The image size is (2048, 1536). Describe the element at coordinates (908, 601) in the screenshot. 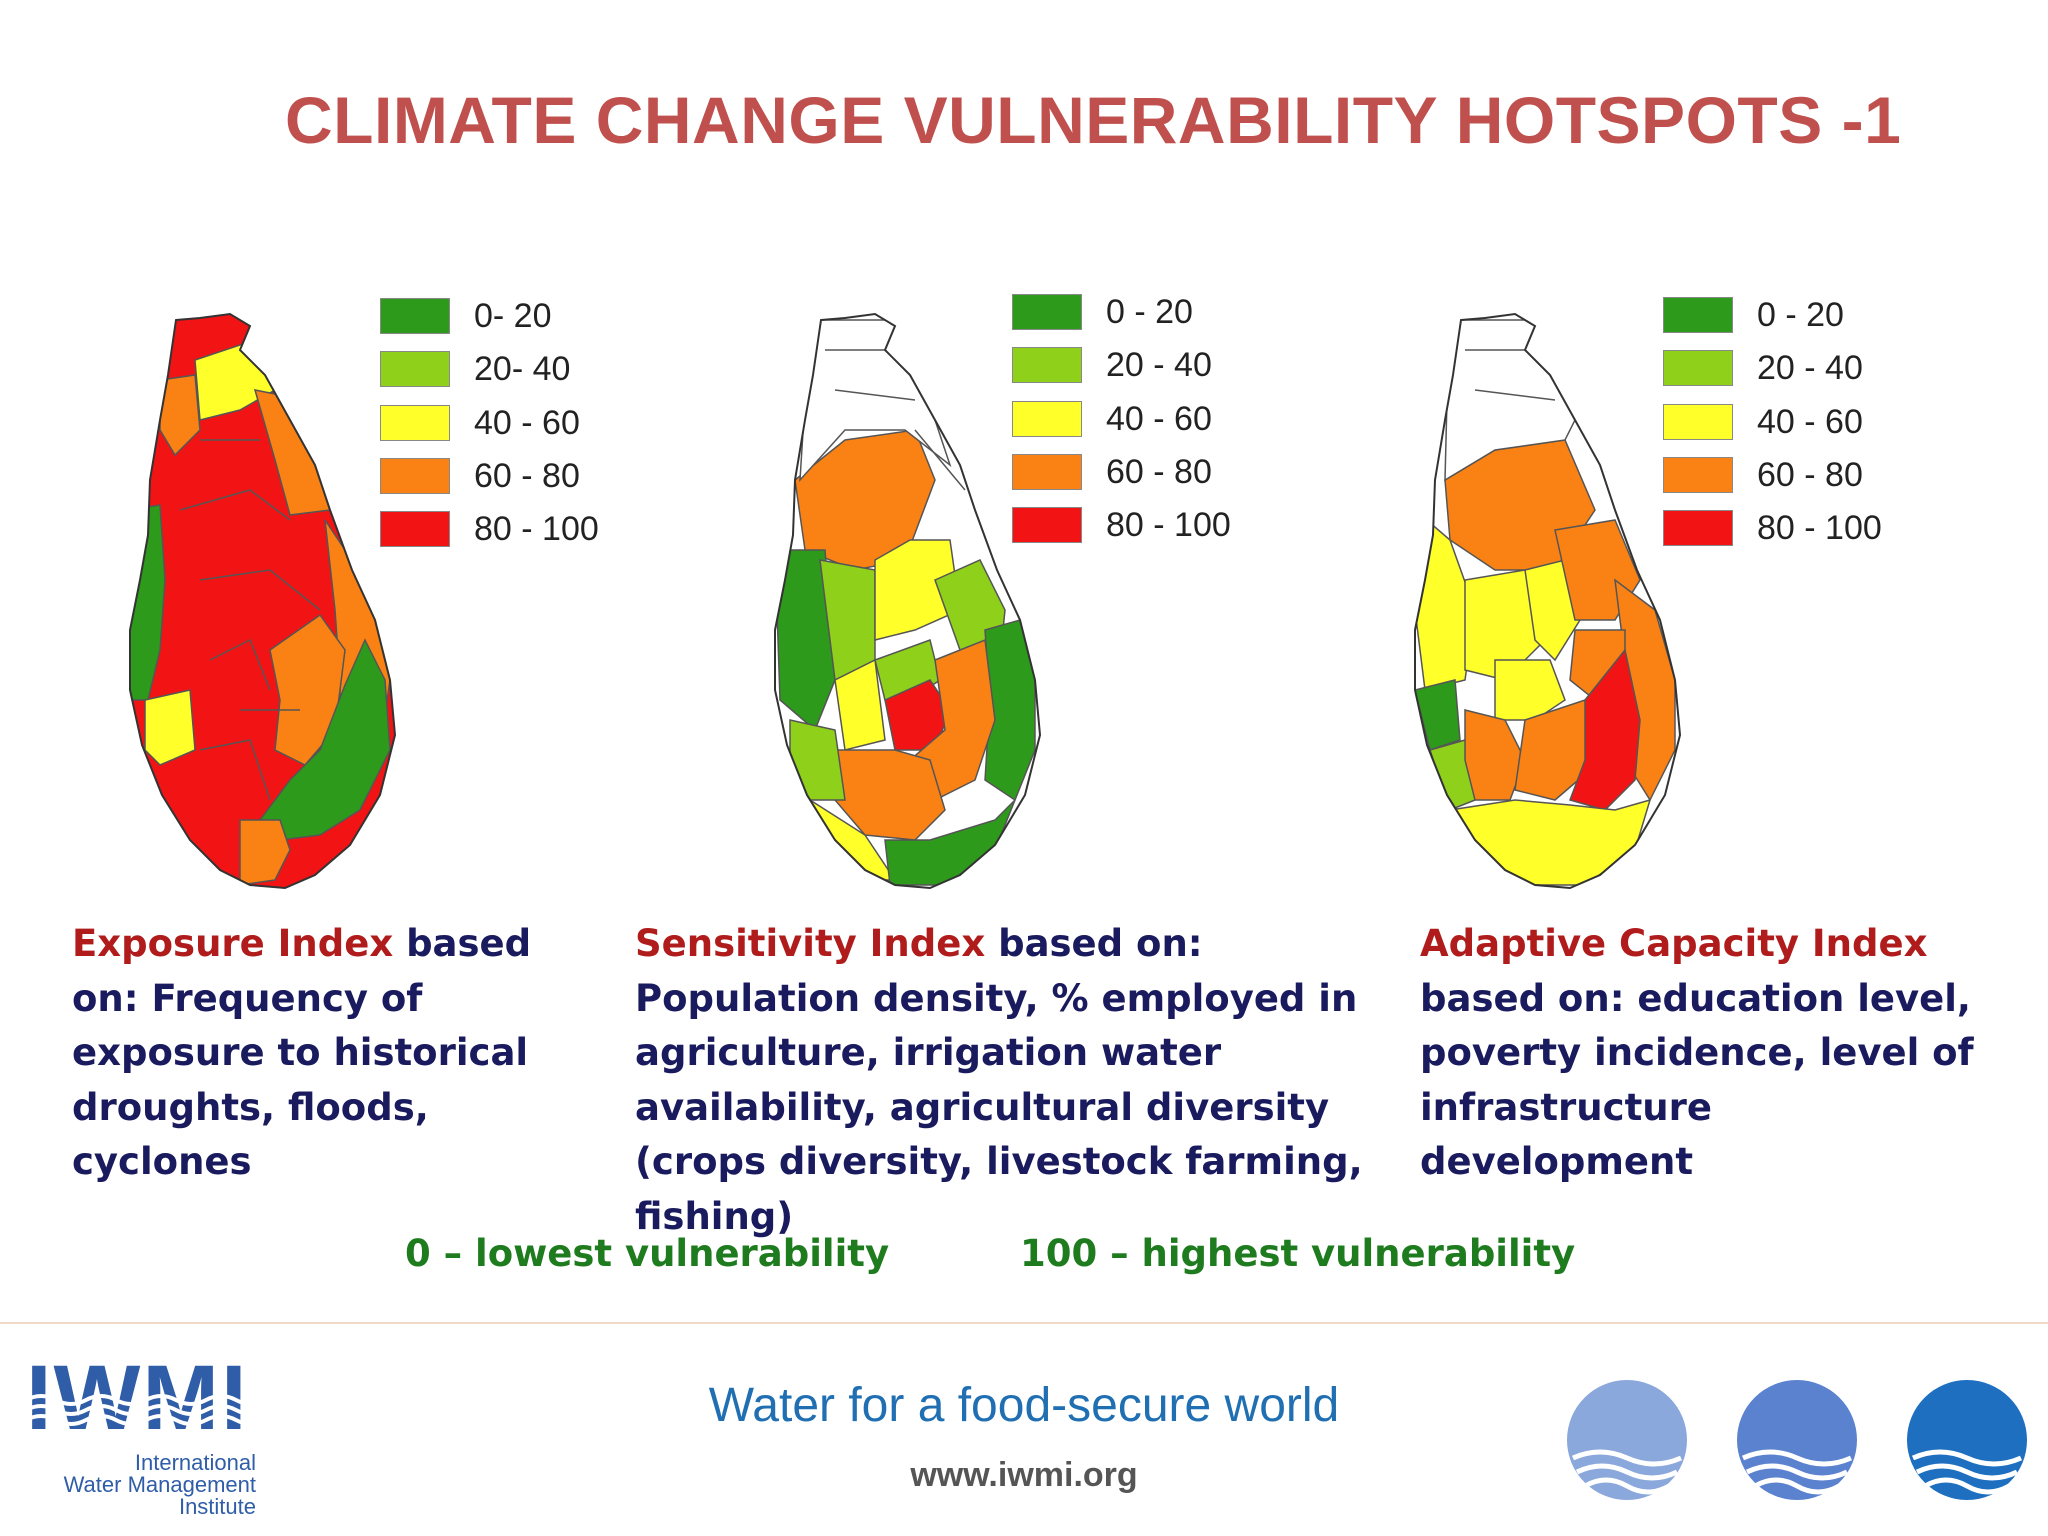

I see `sensitivity-map` at that location.